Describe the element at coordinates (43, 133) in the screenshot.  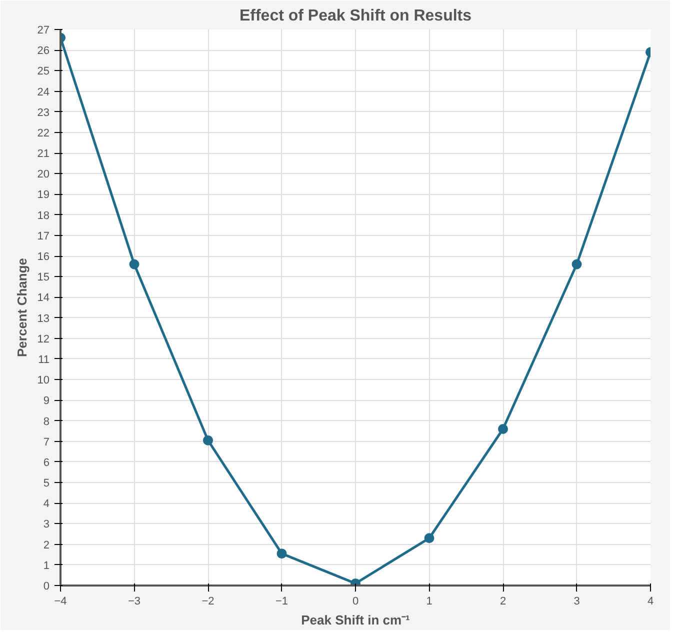
I see `y-tick-label: 22` at that location.